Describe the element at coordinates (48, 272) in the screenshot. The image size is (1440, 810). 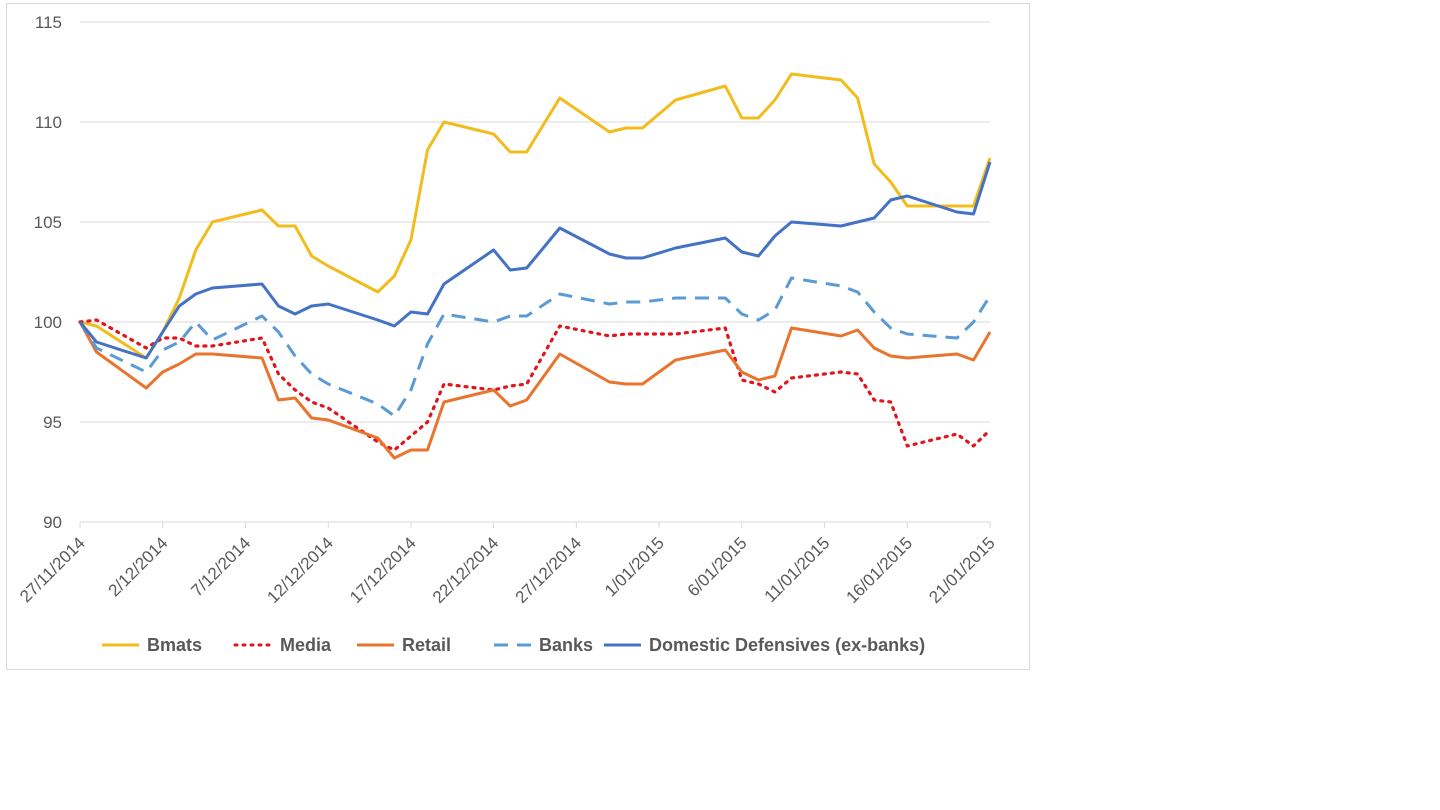
I see `y-tick-labels: 90 95 100 105 110 115` at that location.